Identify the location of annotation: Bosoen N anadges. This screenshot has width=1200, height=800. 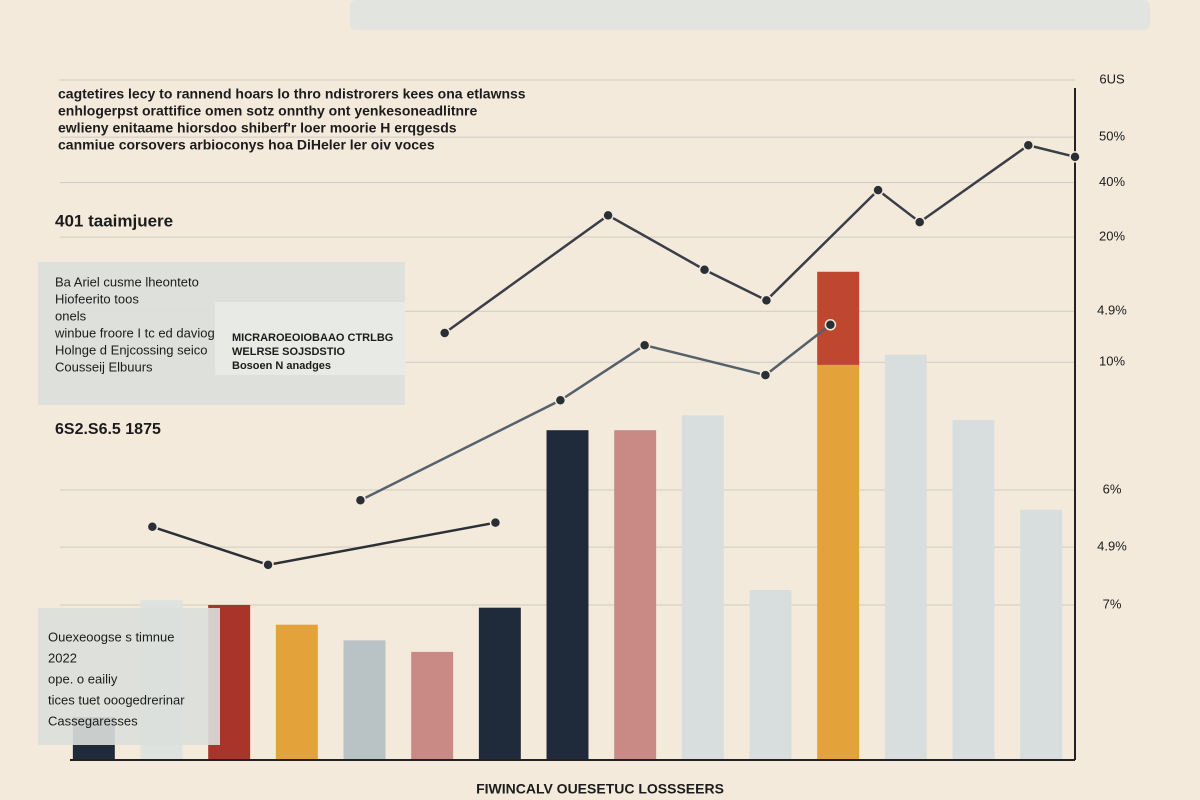
(281, 366).